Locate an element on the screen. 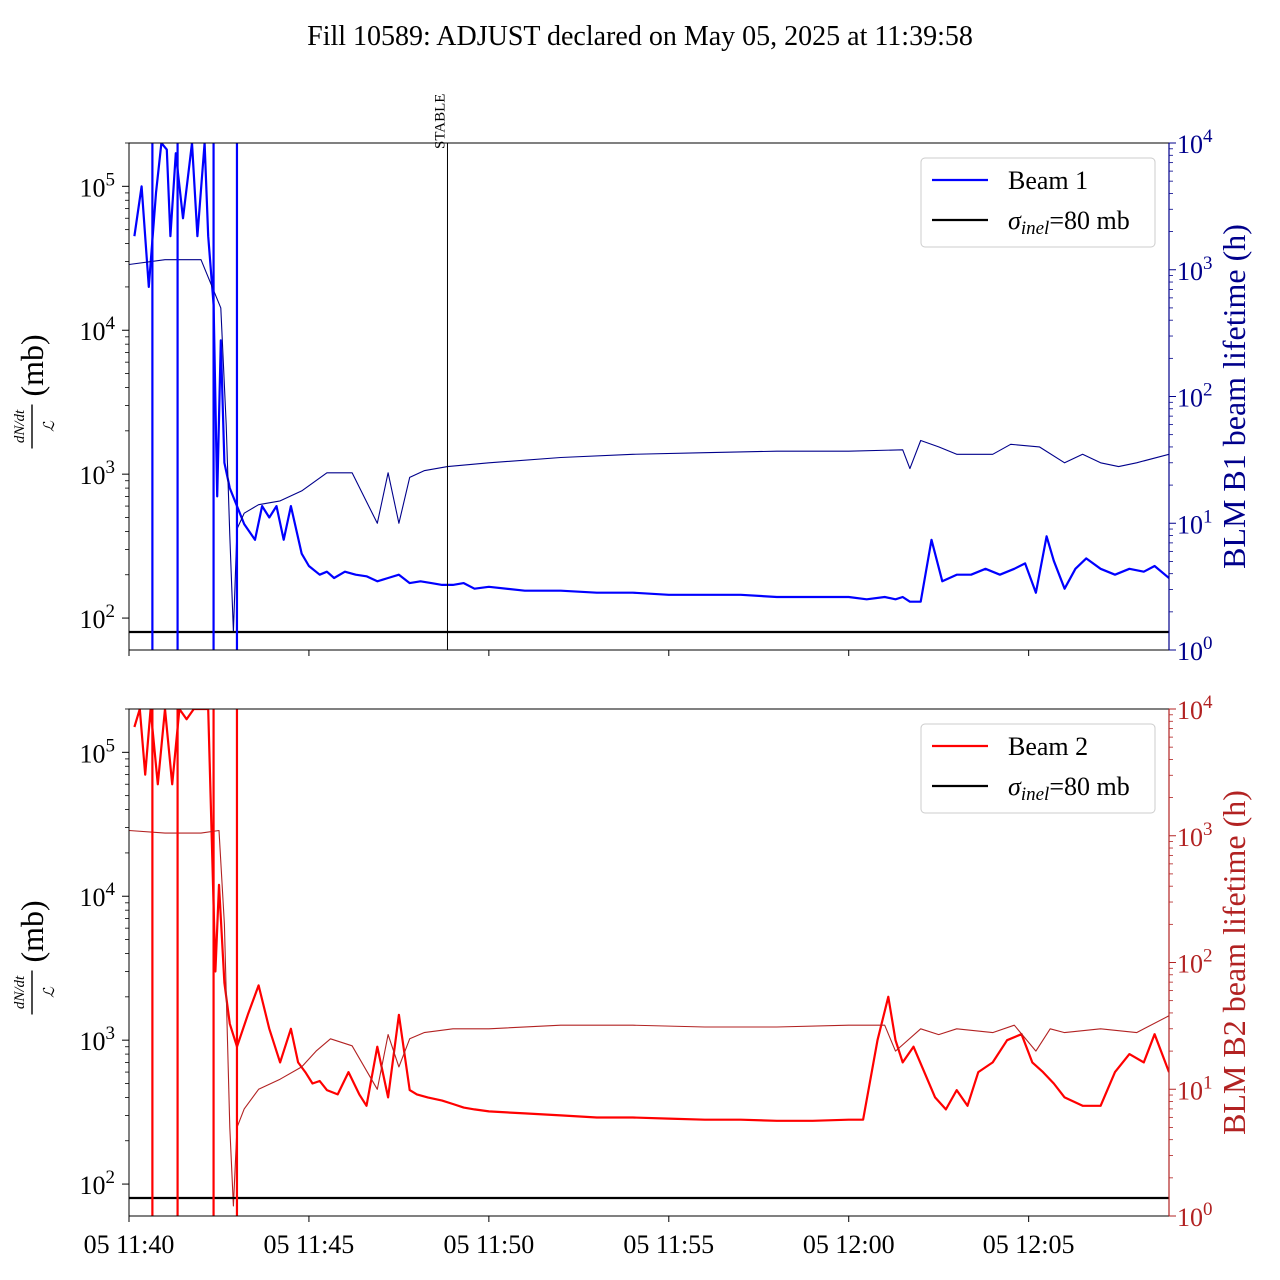  beam2-legend: Beam 2 σinel=80 mb is located at coordinates (1038, 768).